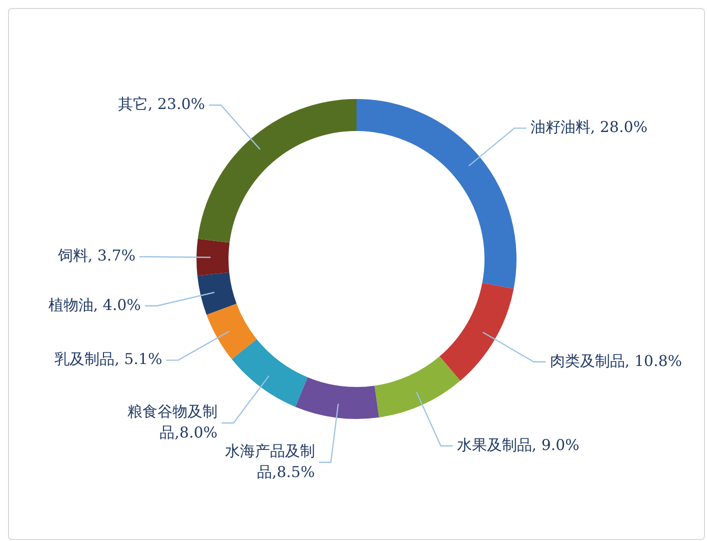 Image resolution: width=707 pixels, height=541 pixels. Describe the element at coordinates (173, 422) in the screenshot. I see `slice-label: 粮食谷物及制品,8.0%` at that location.